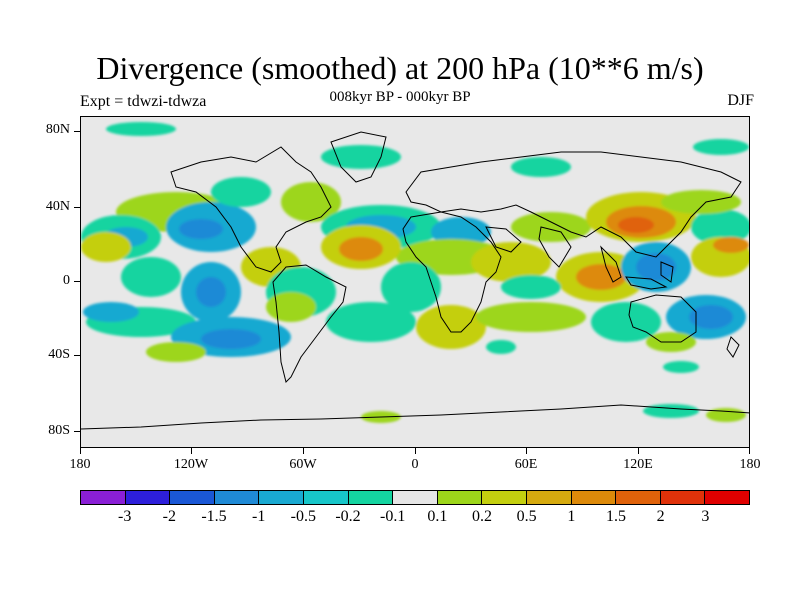 Image resolution: width=800 pixels, height=600 pixels. I want to click on colorbar-label: -2, so click(169, 516).